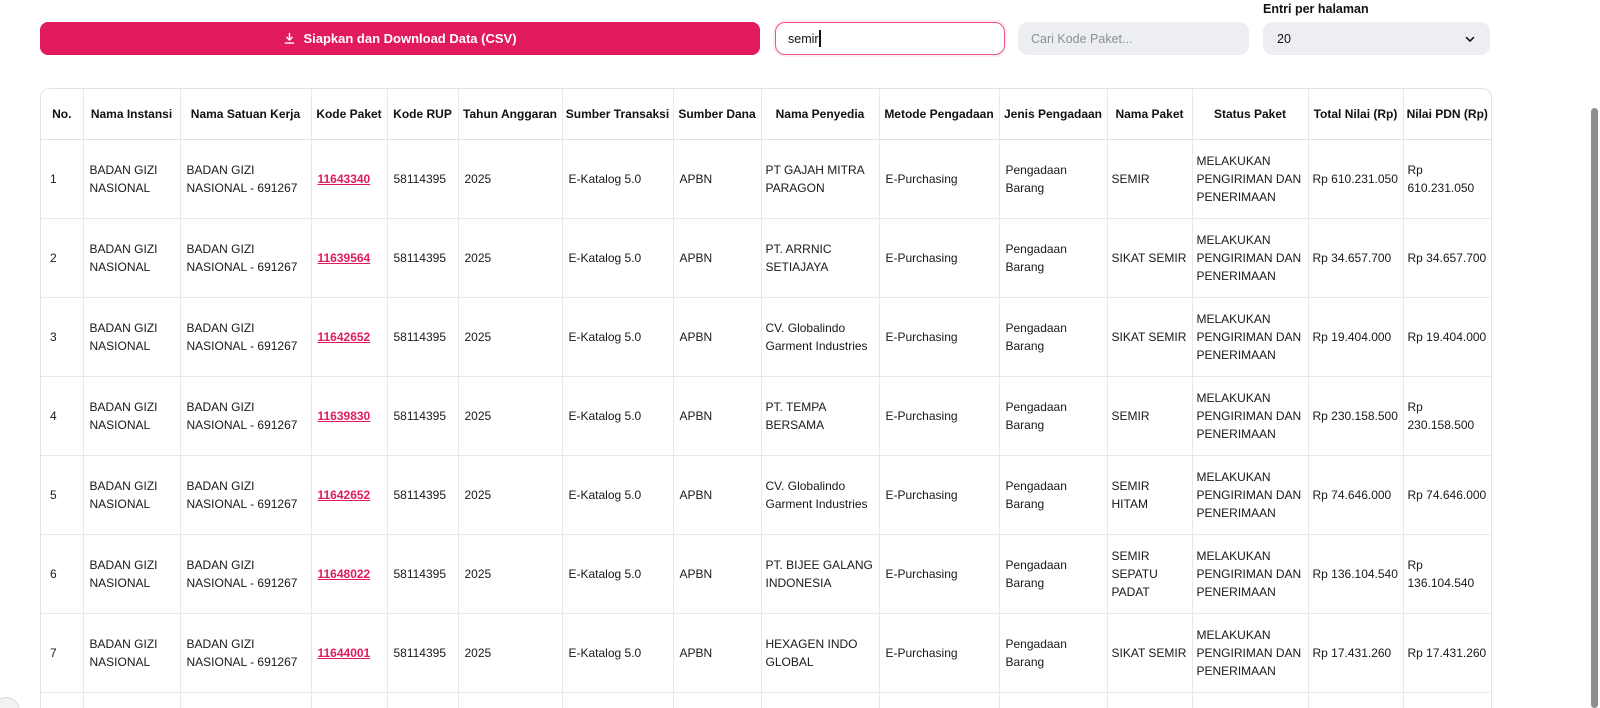  I want to click on cell-total-nilai: Rp 610.231.050, so click(1356, 179).